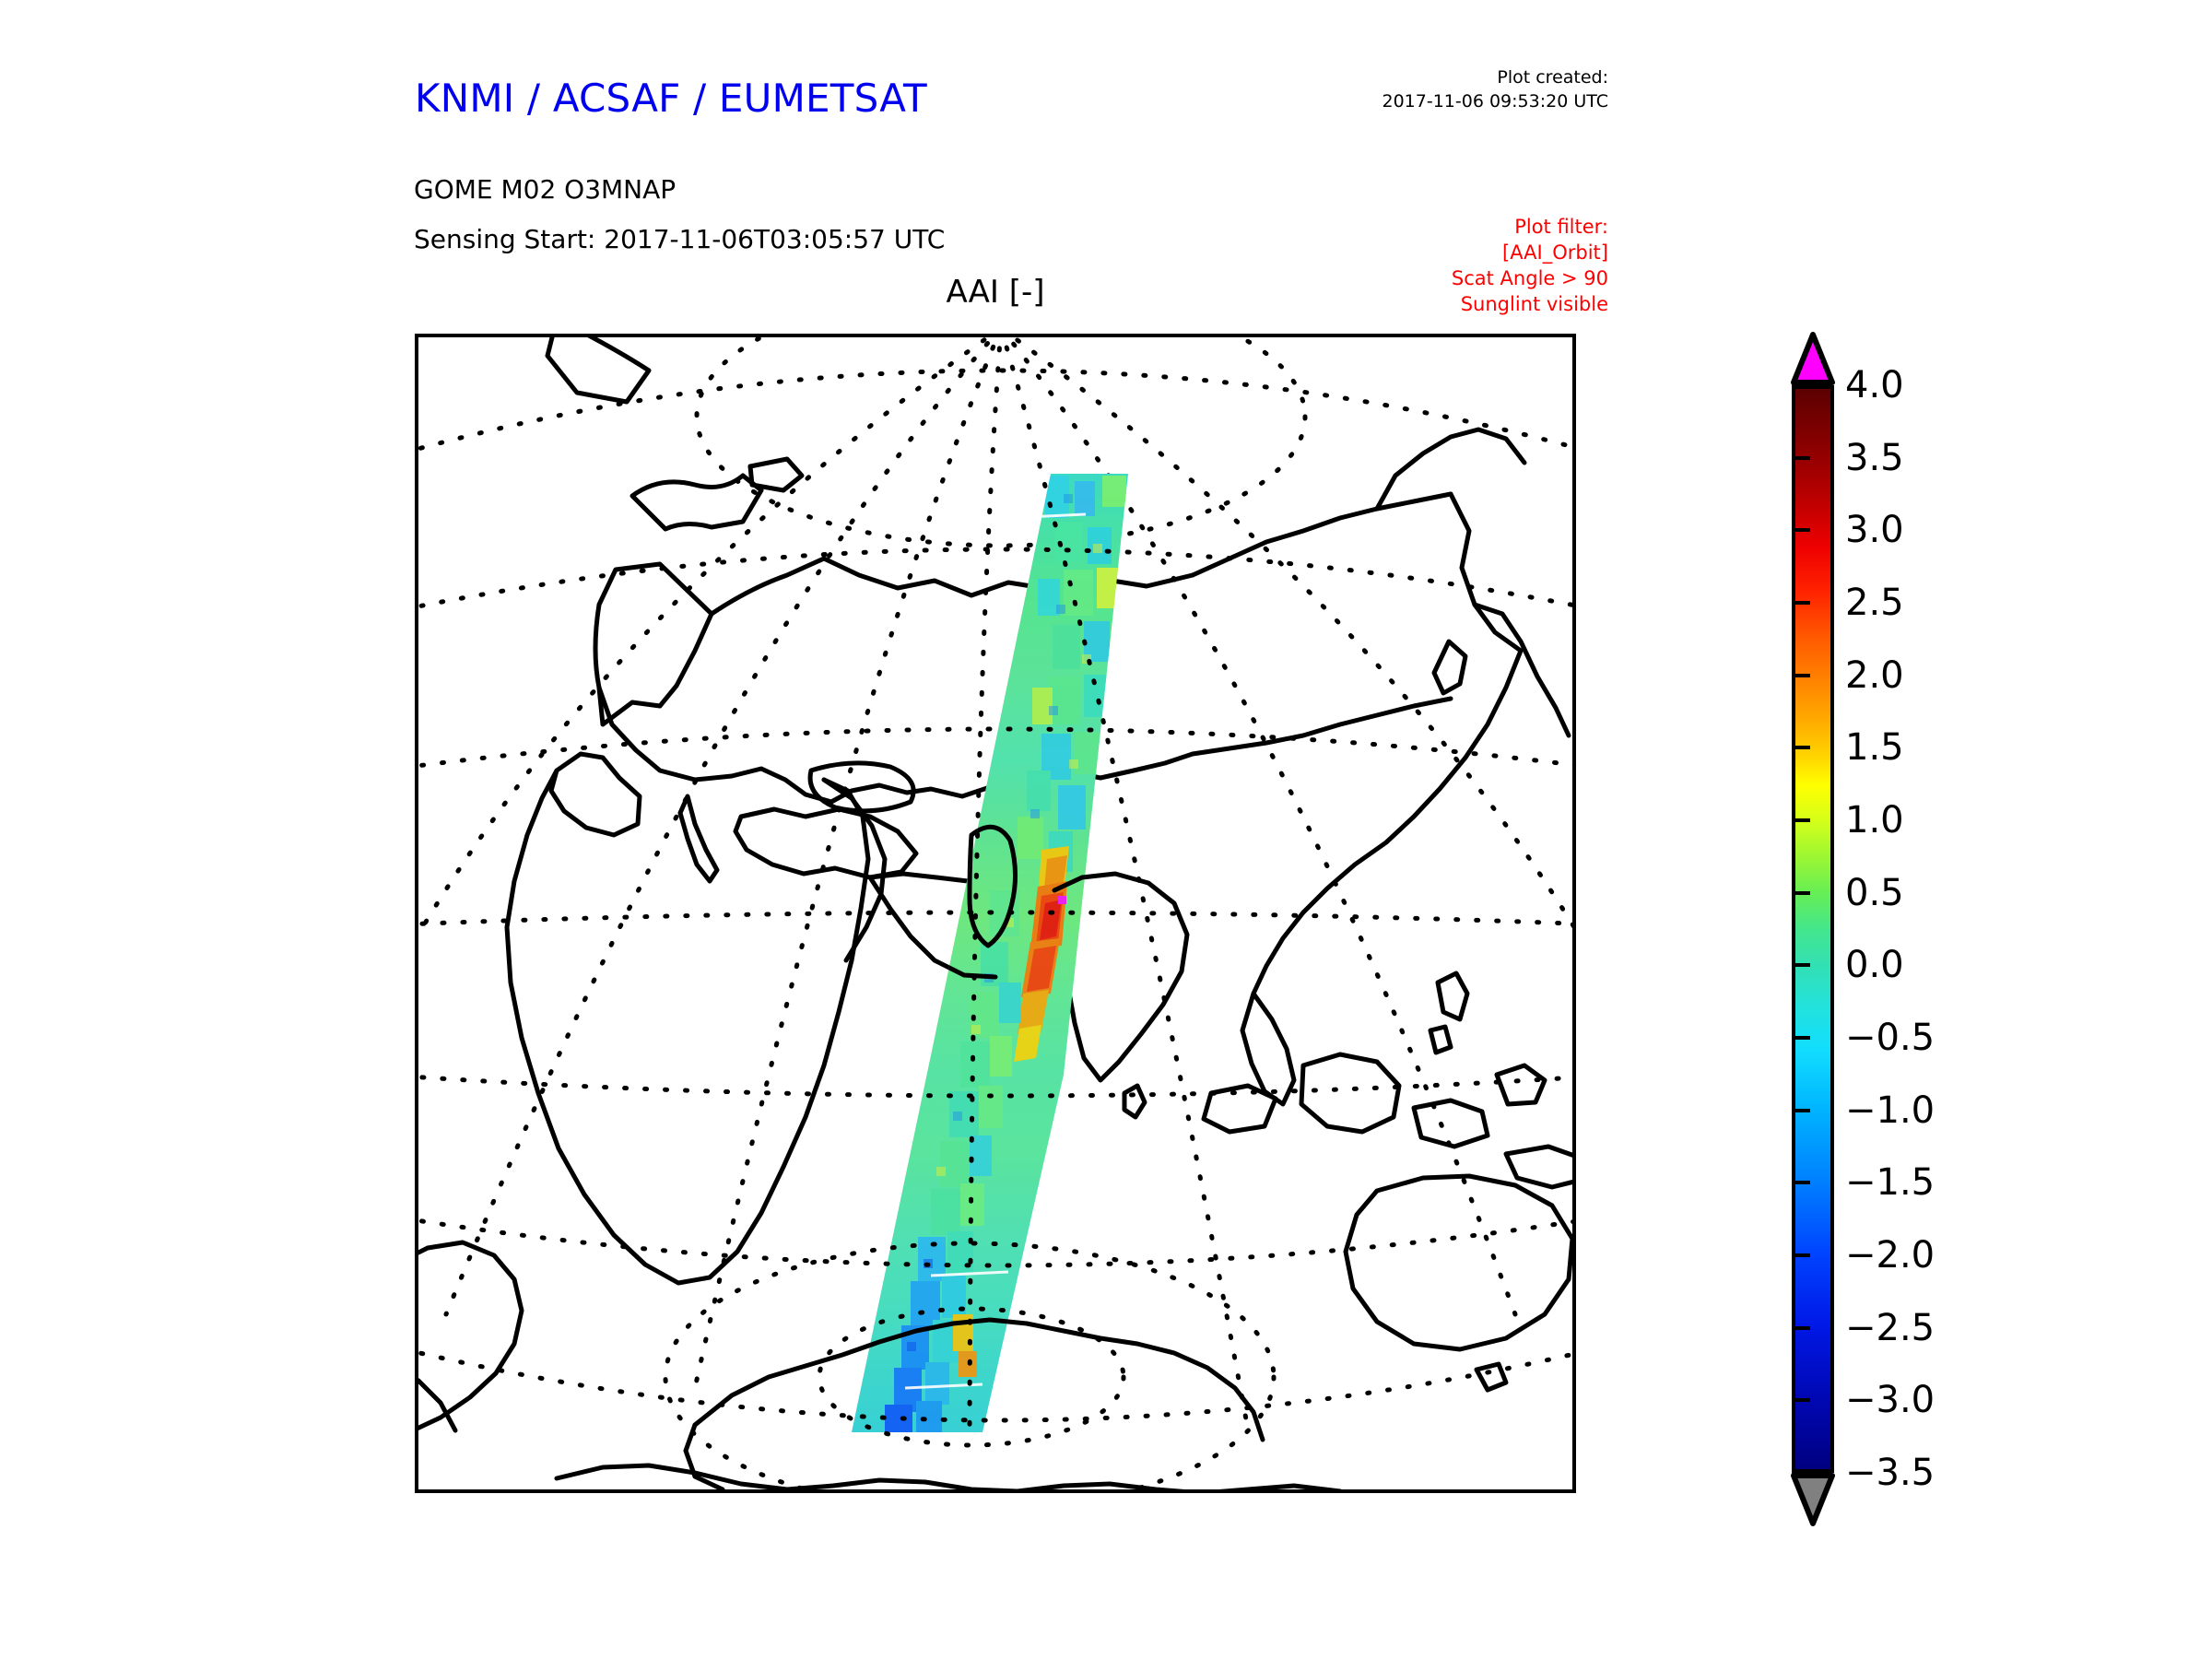 This screenshot has width=2212, height=1659. What do you see at coordinates (990, 953) in the screenshot?
I see `satellite-swath` at bounding box center [990, 953].